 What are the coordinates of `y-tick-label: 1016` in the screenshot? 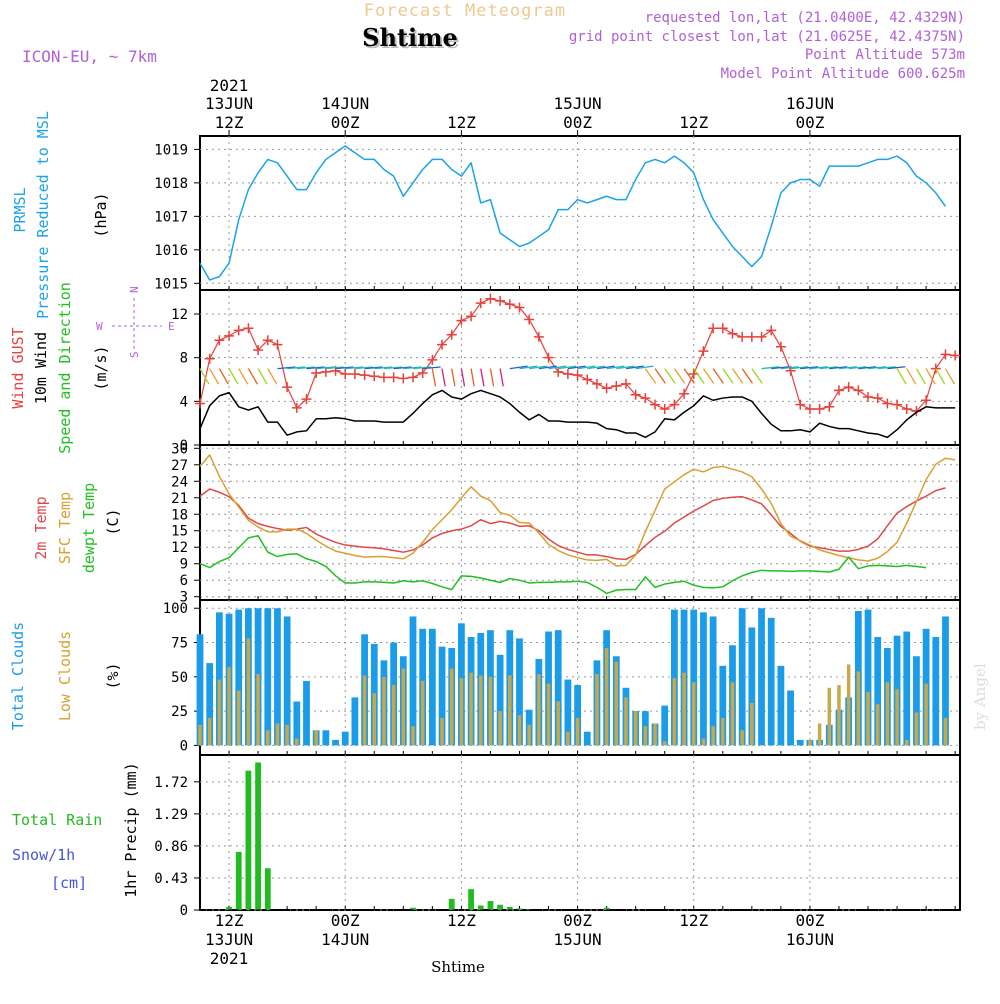 It's located at (171, 251).